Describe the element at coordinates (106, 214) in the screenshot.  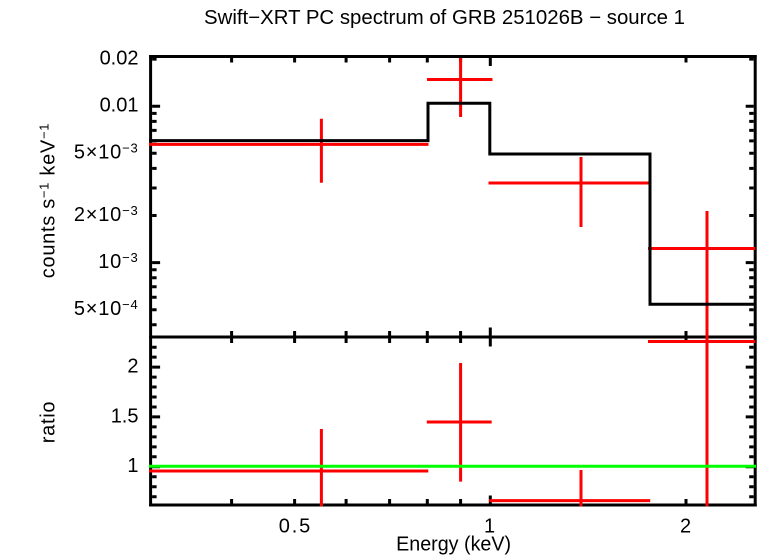
I see `svg-text: 2×10⁻³` at that location.